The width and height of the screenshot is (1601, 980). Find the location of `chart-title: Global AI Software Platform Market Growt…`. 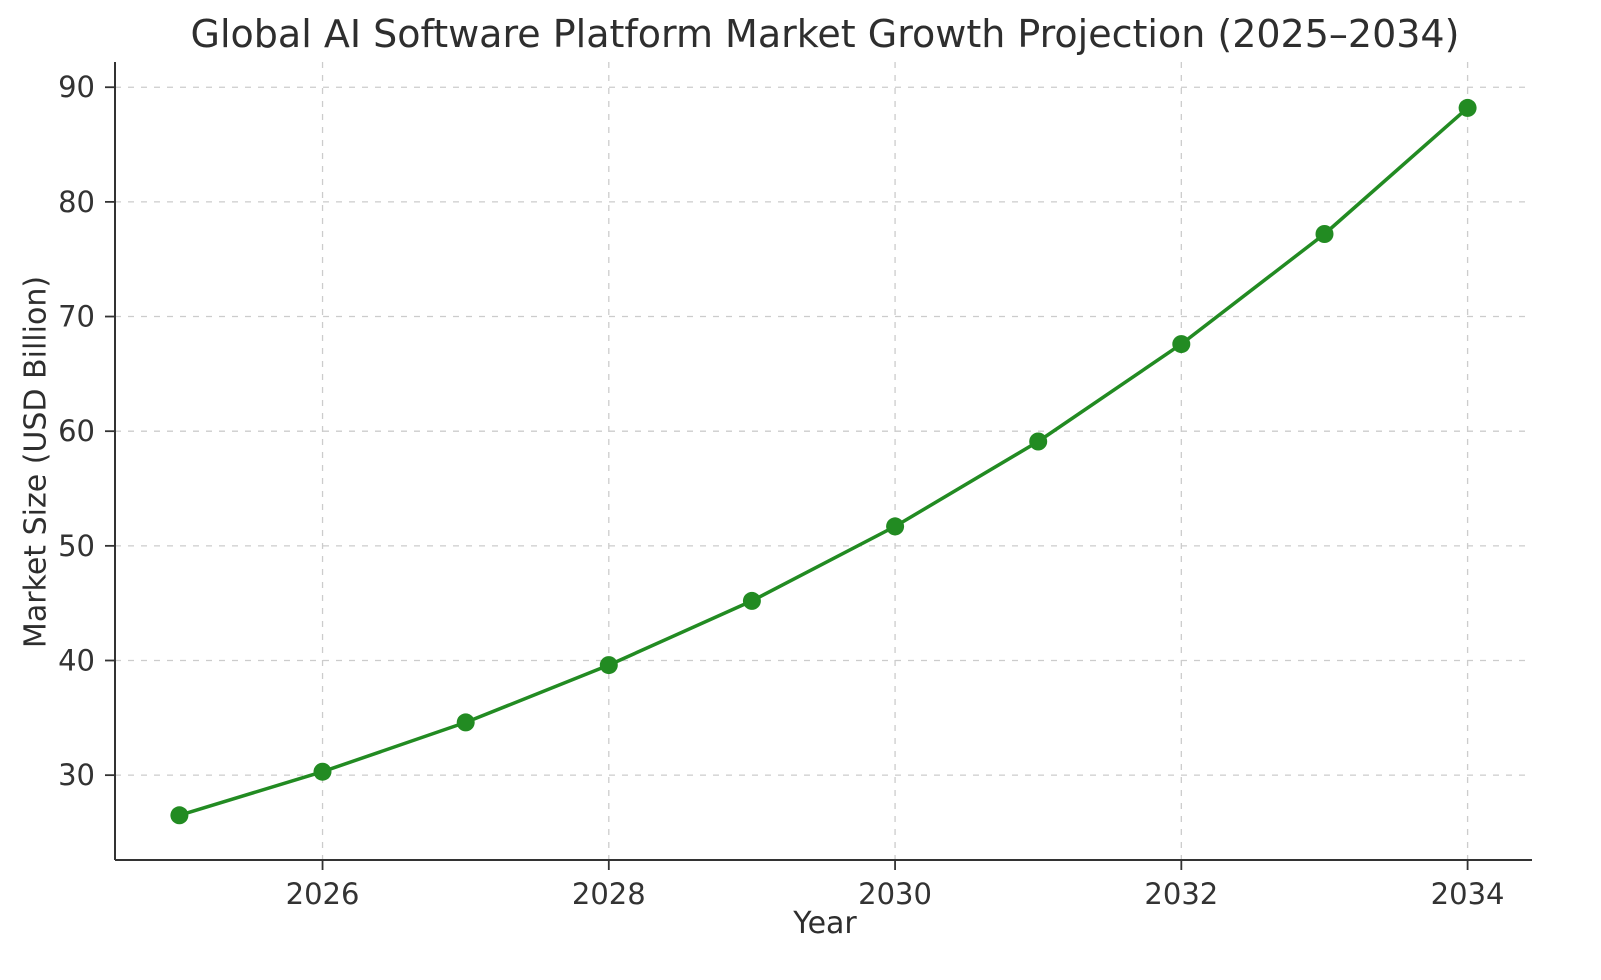

chart-title: Global AI Software Platform Market Growt… is located at coordinates (825, 34).